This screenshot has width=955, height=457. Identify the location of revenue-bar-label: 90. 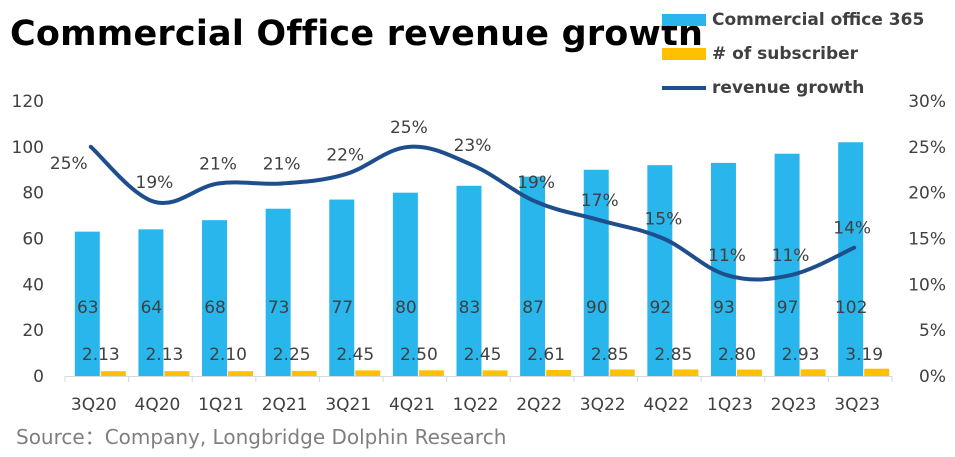
(597, 308).